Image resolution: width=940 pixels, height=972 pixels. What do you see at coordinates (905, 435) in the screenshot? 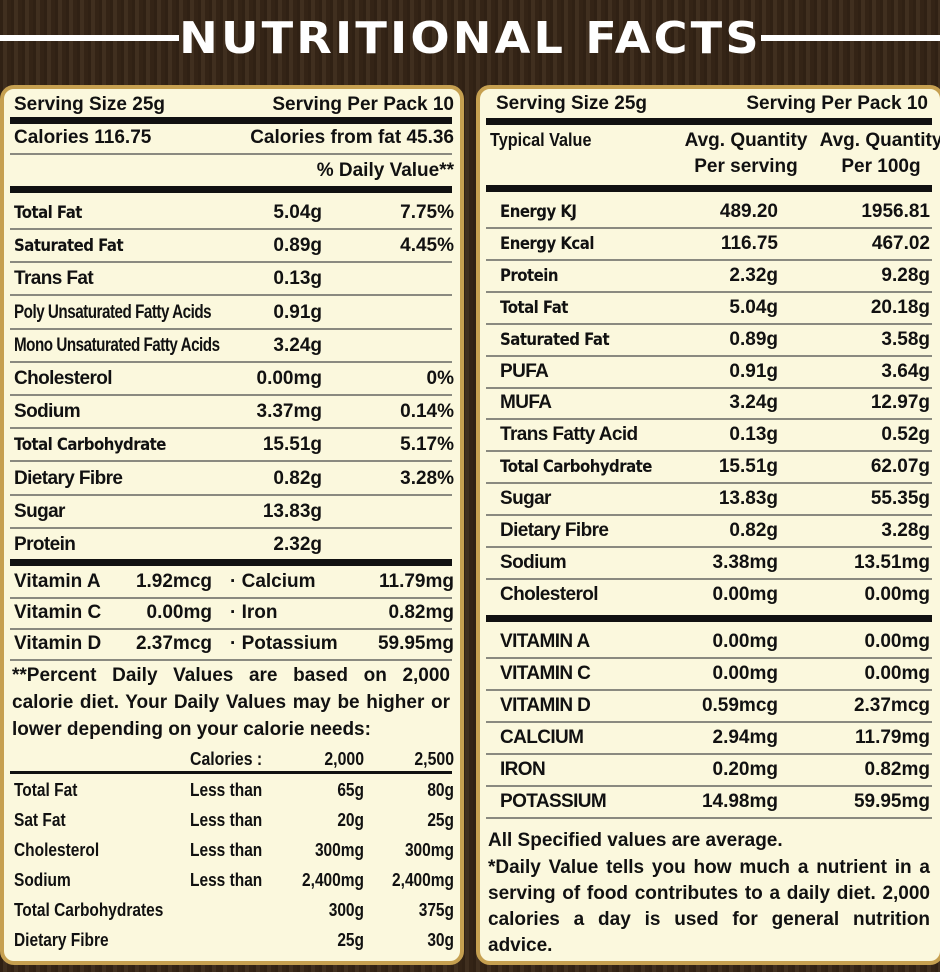
I see `amount-per-100g: 0.52g` at bounding box center [905, 435].